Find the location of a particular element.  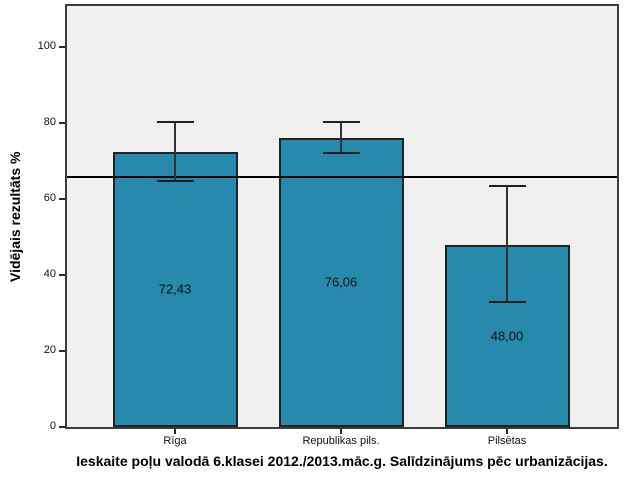

y-tick-label: 0 is located at coordinates (52, 426).